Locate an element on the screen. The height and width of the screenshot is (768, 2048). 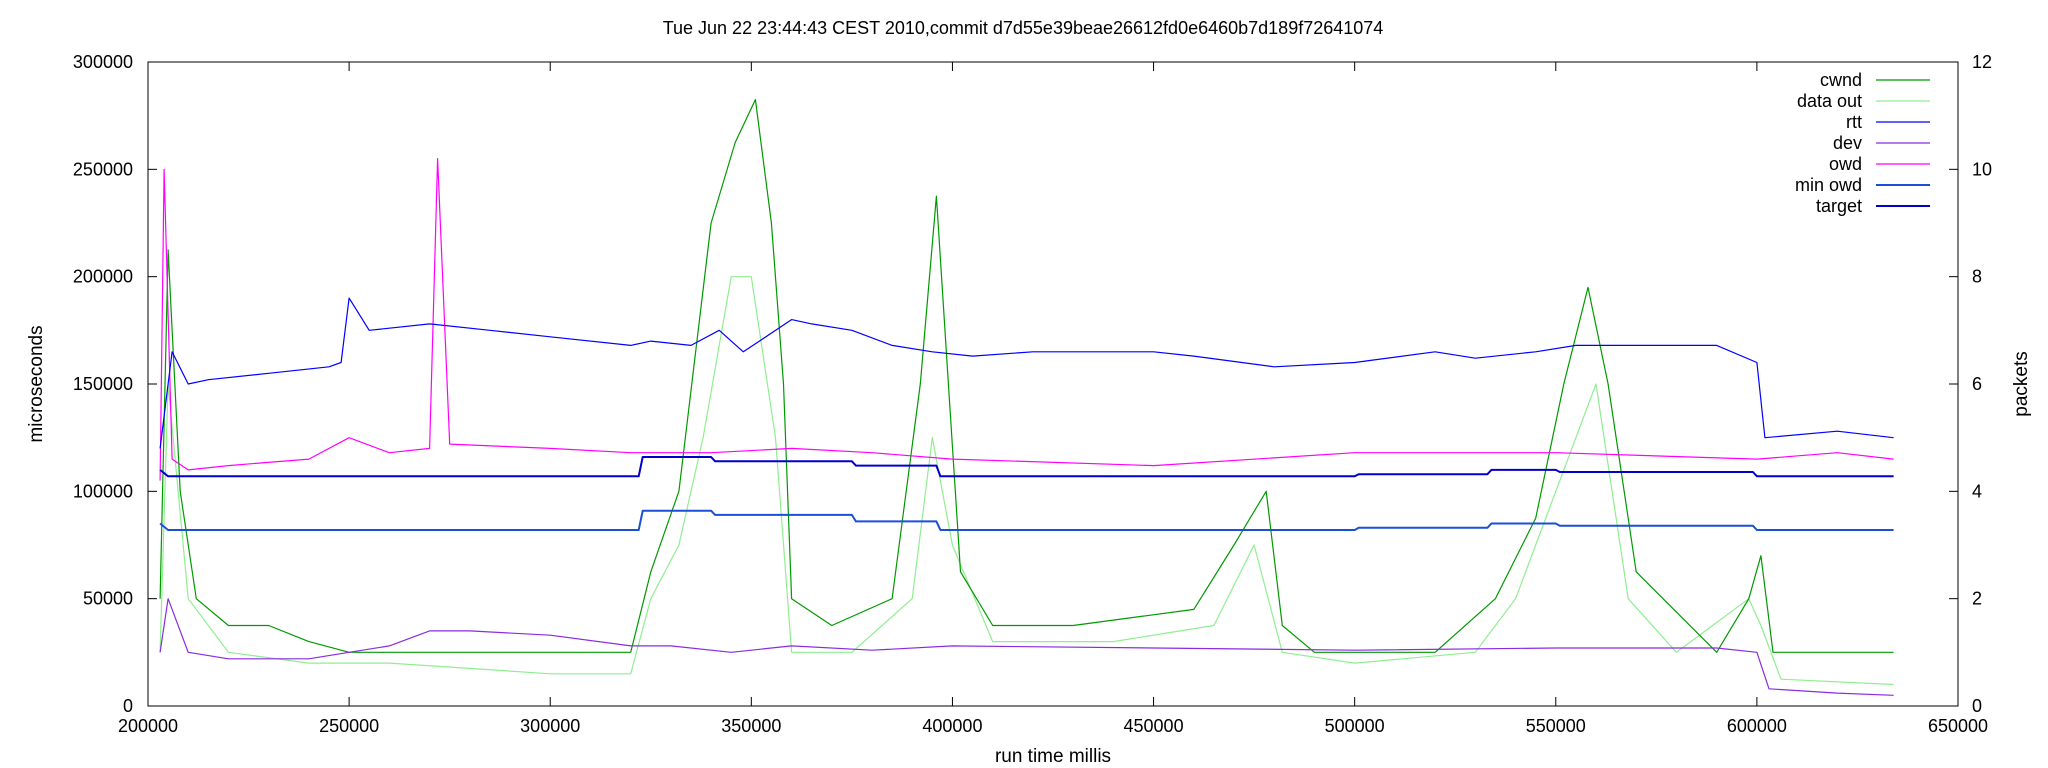
legend-label: data out is located at coordinates (1829, 101).